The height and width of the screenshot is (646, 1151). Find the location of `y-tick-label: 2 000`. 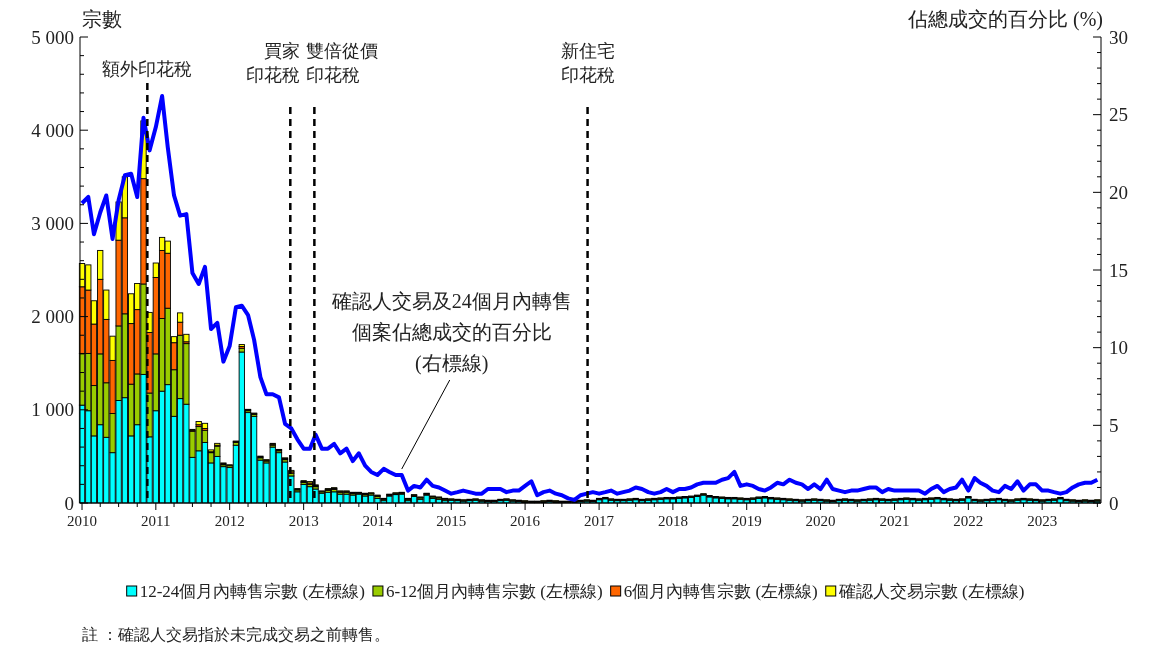

y-tick-label: 2 000 is located at coordinates (52, 317).